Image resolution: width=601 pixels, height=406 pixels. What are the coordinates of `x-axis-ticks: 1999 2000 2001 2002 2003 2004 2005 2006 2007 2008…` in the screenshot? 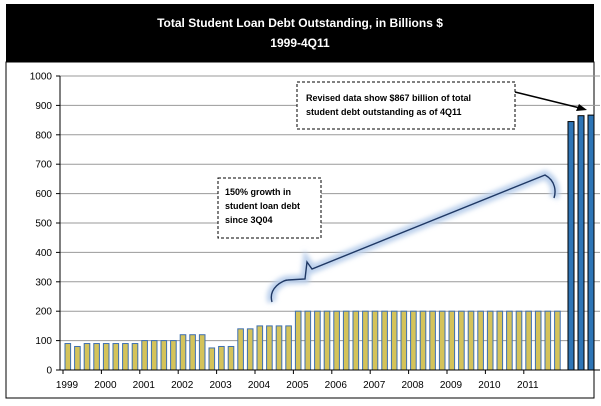 It's located at (297, 380).